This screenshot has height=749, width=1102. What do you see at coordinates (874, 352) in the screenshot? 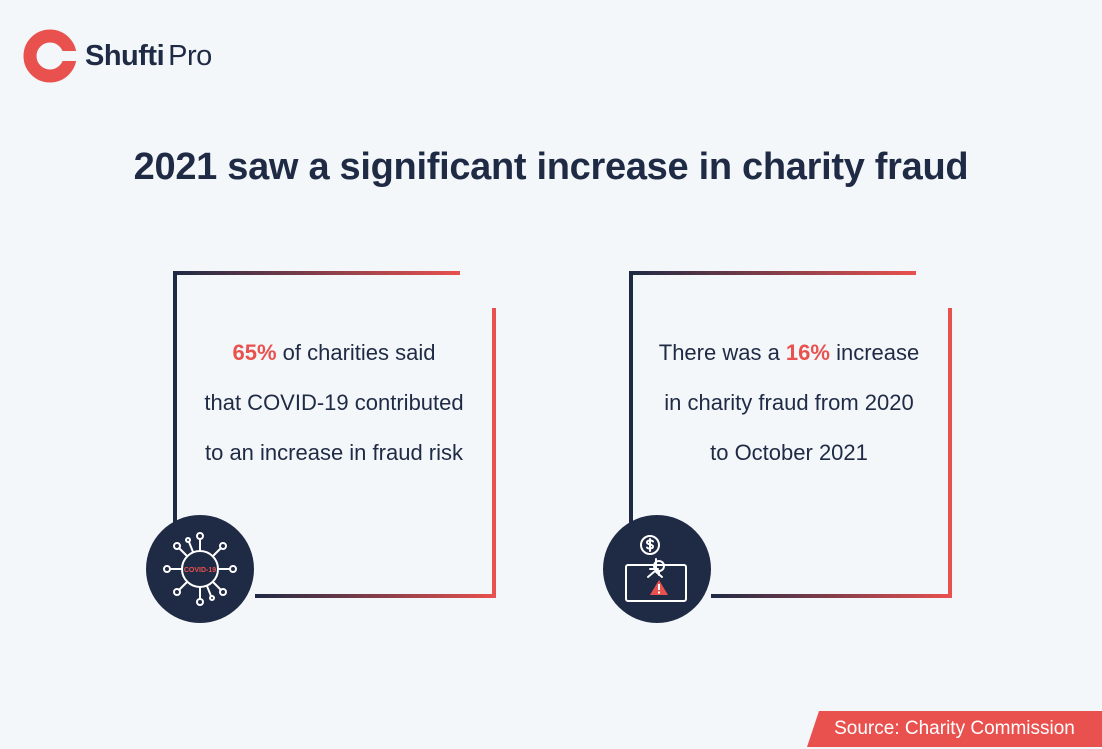
I see `card2-line1-post: increase` at bounding box center [874, 352].